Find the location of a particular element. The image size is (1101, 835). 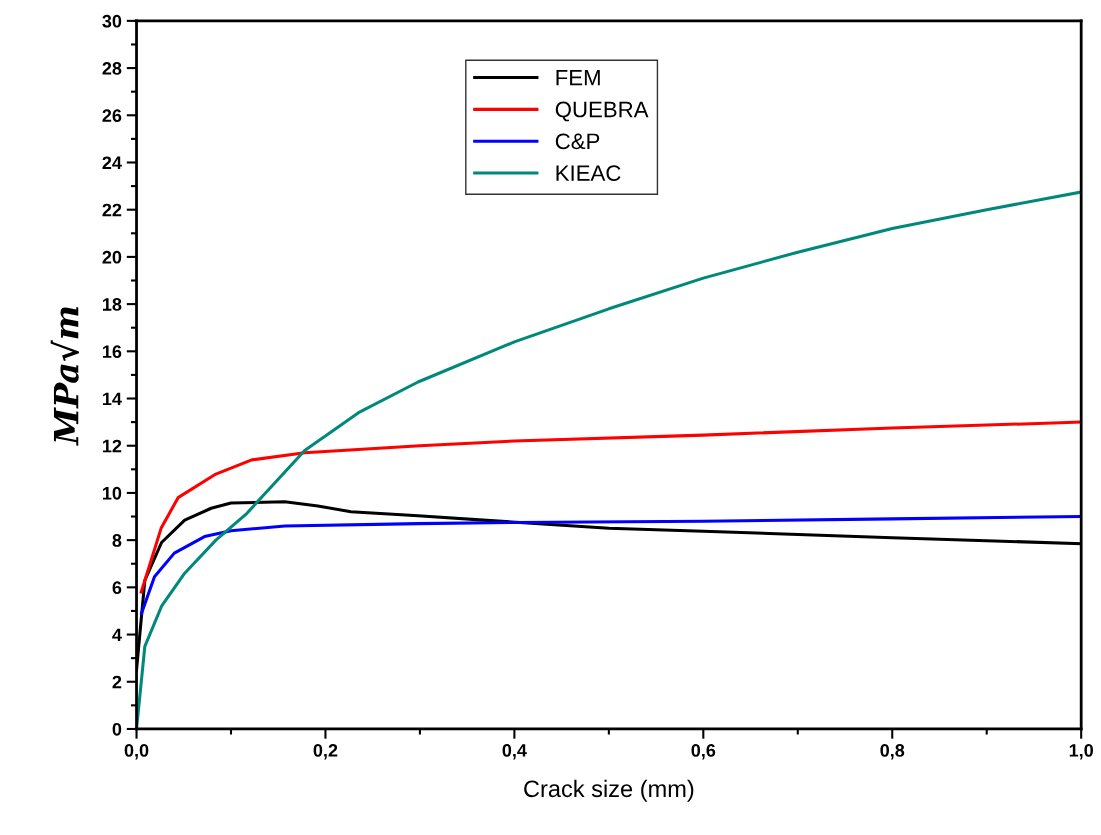

legend-label: C&P is located at coordinates (577, 141).